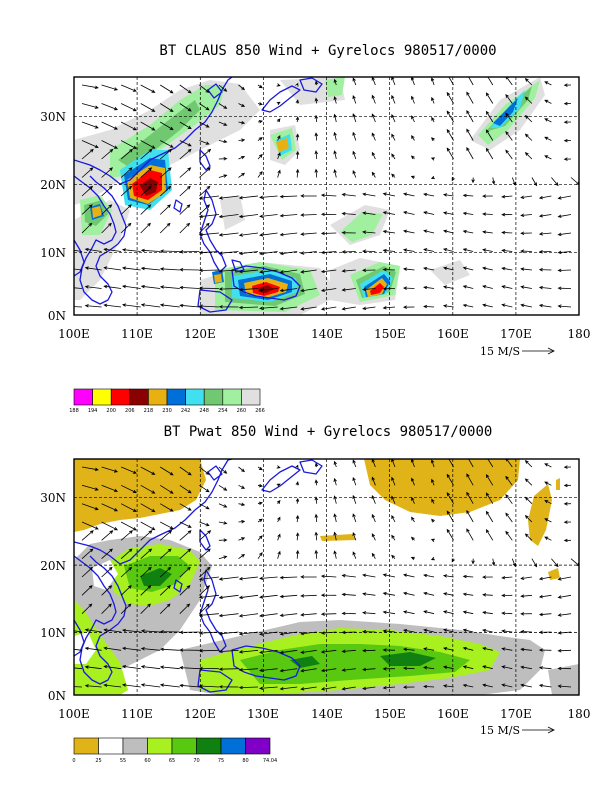  What do you see at coordinates (83, 397) in the screenshot?
I see `colorbar-swatch` at bounding box center [83, 397].